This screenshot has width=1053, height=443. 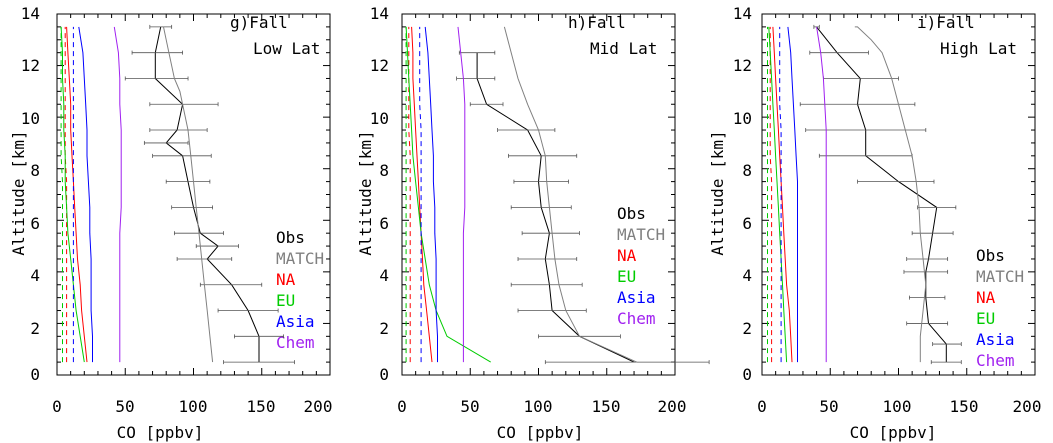 I want to click on panel-title-line2: Mid Lat, so click(x=623, y=48).